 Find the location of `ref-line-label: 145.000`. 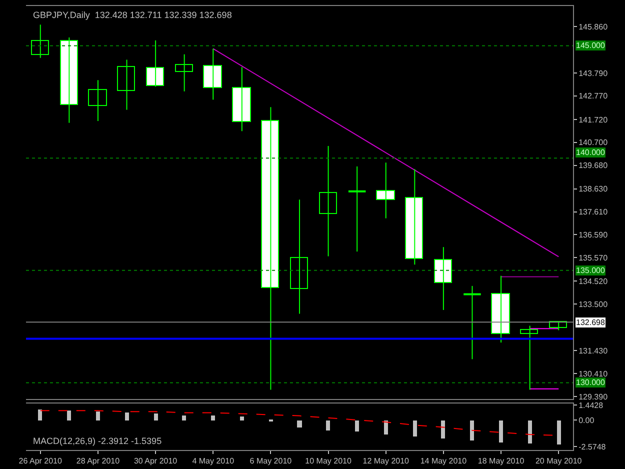

ref-line-label: 145.000 is located at coordinates (591, 45).